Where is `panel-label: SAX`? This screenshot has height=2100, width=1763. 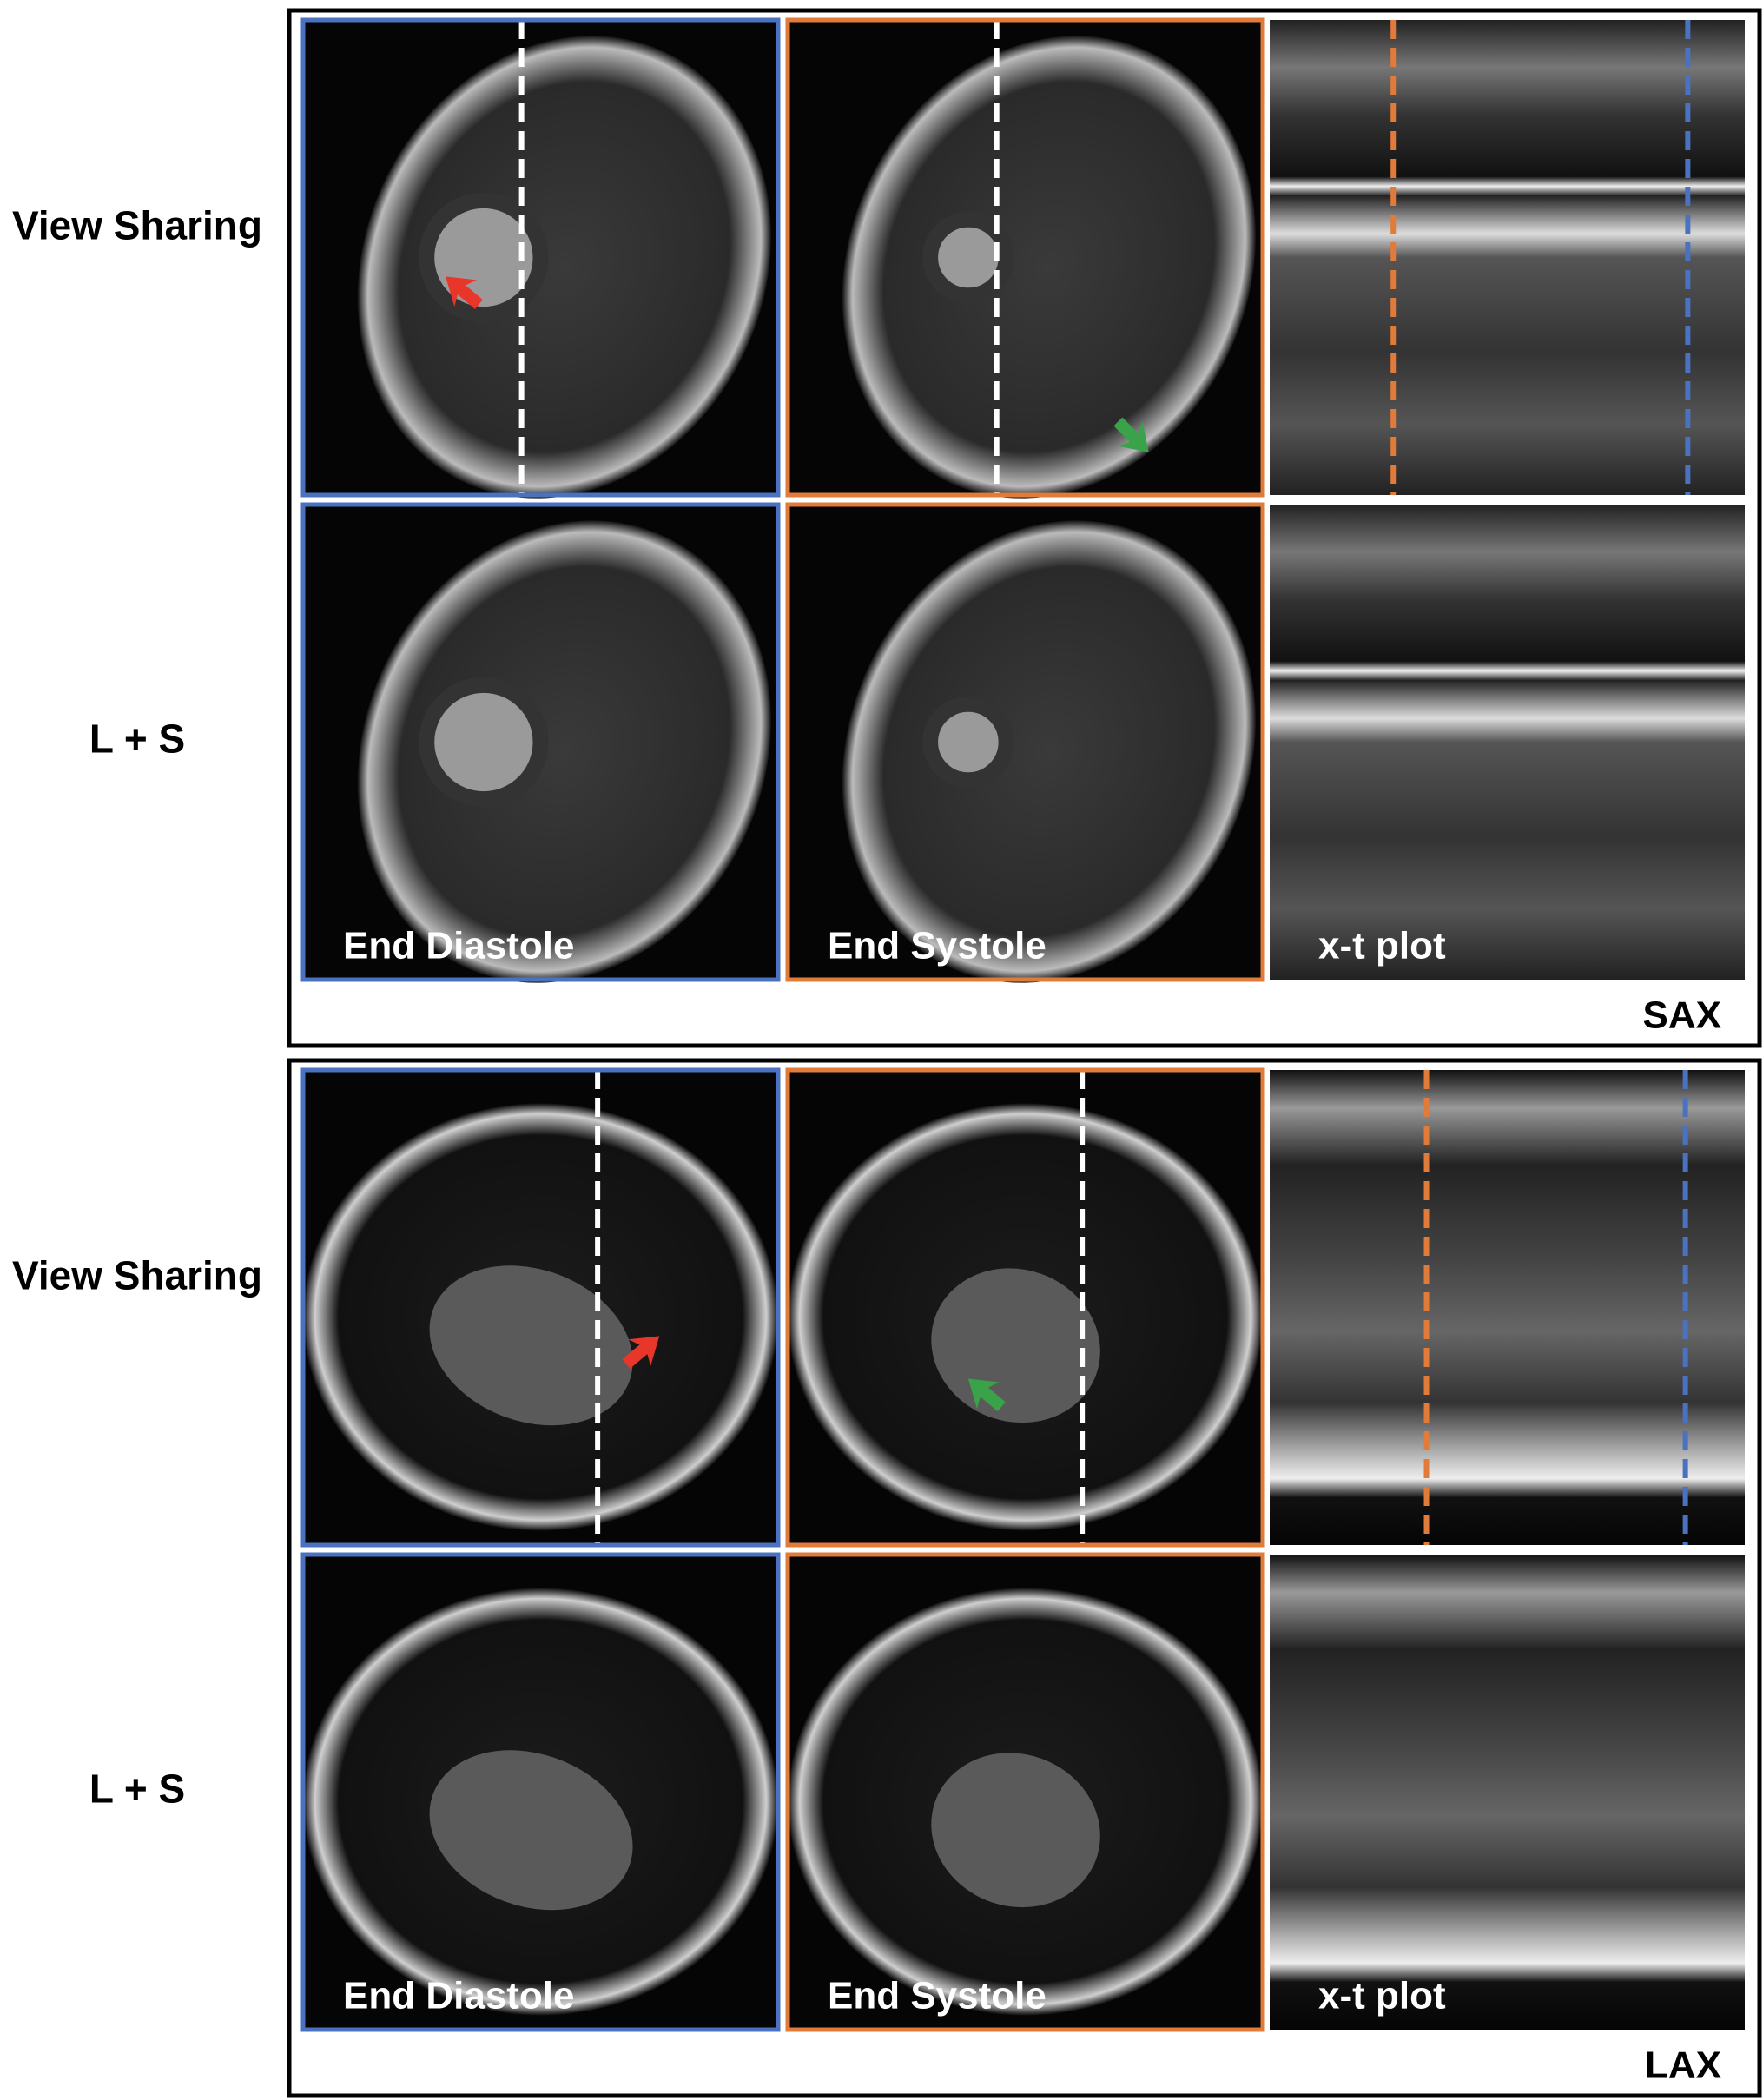
panel-label: SAX is located at coordinates (1682, 1015).